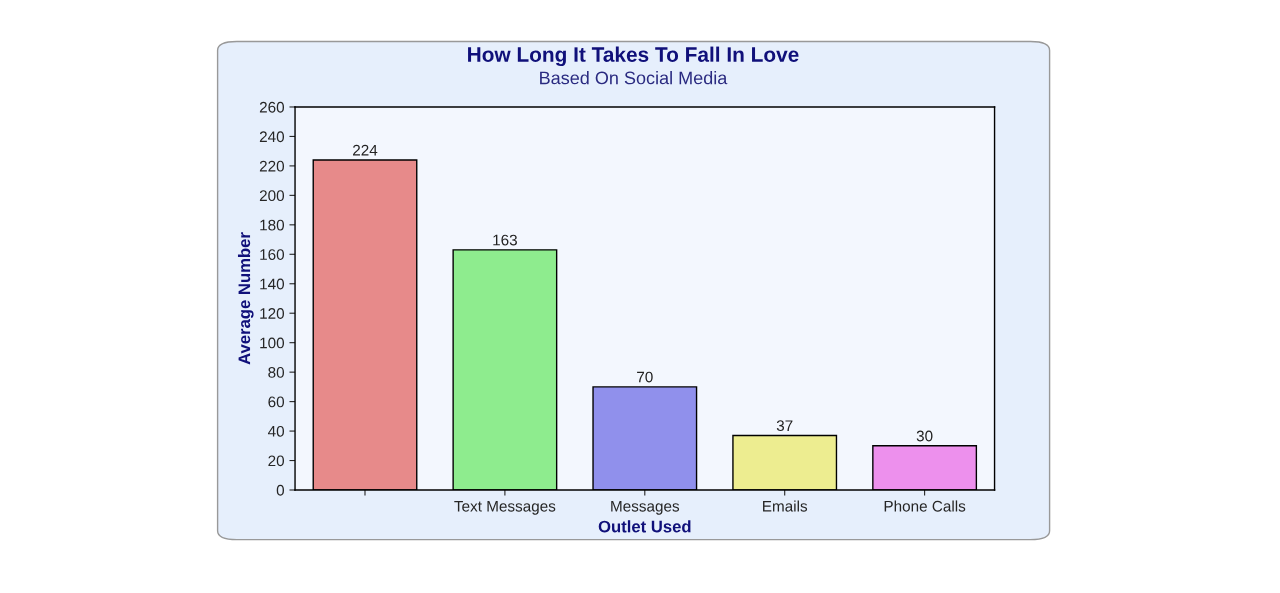  Describe the element at coordinates (245, 298) in the screenshot. I see `y-axis-title: Average Number` at that location.